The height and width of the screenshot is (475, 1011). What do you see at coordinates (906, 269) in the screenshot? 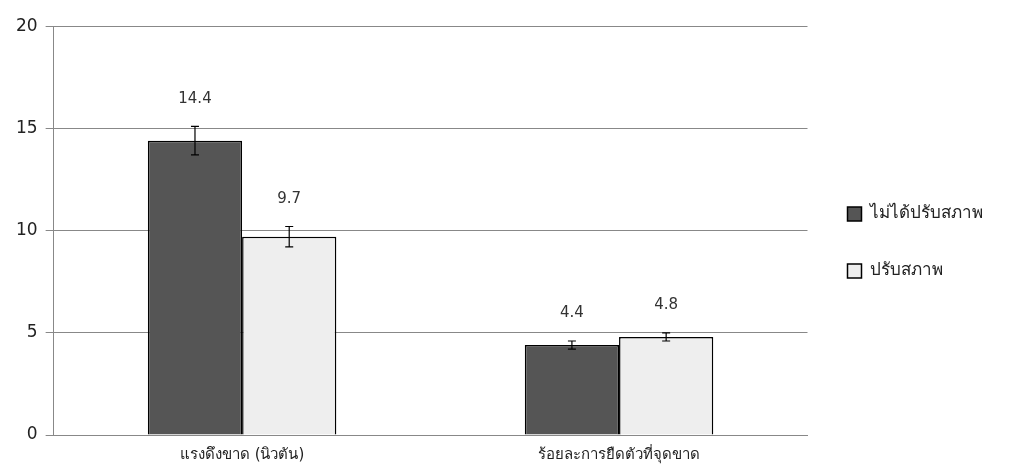
I see `legend-label: ปรับสภาพ` at bounding box center [906, 269].